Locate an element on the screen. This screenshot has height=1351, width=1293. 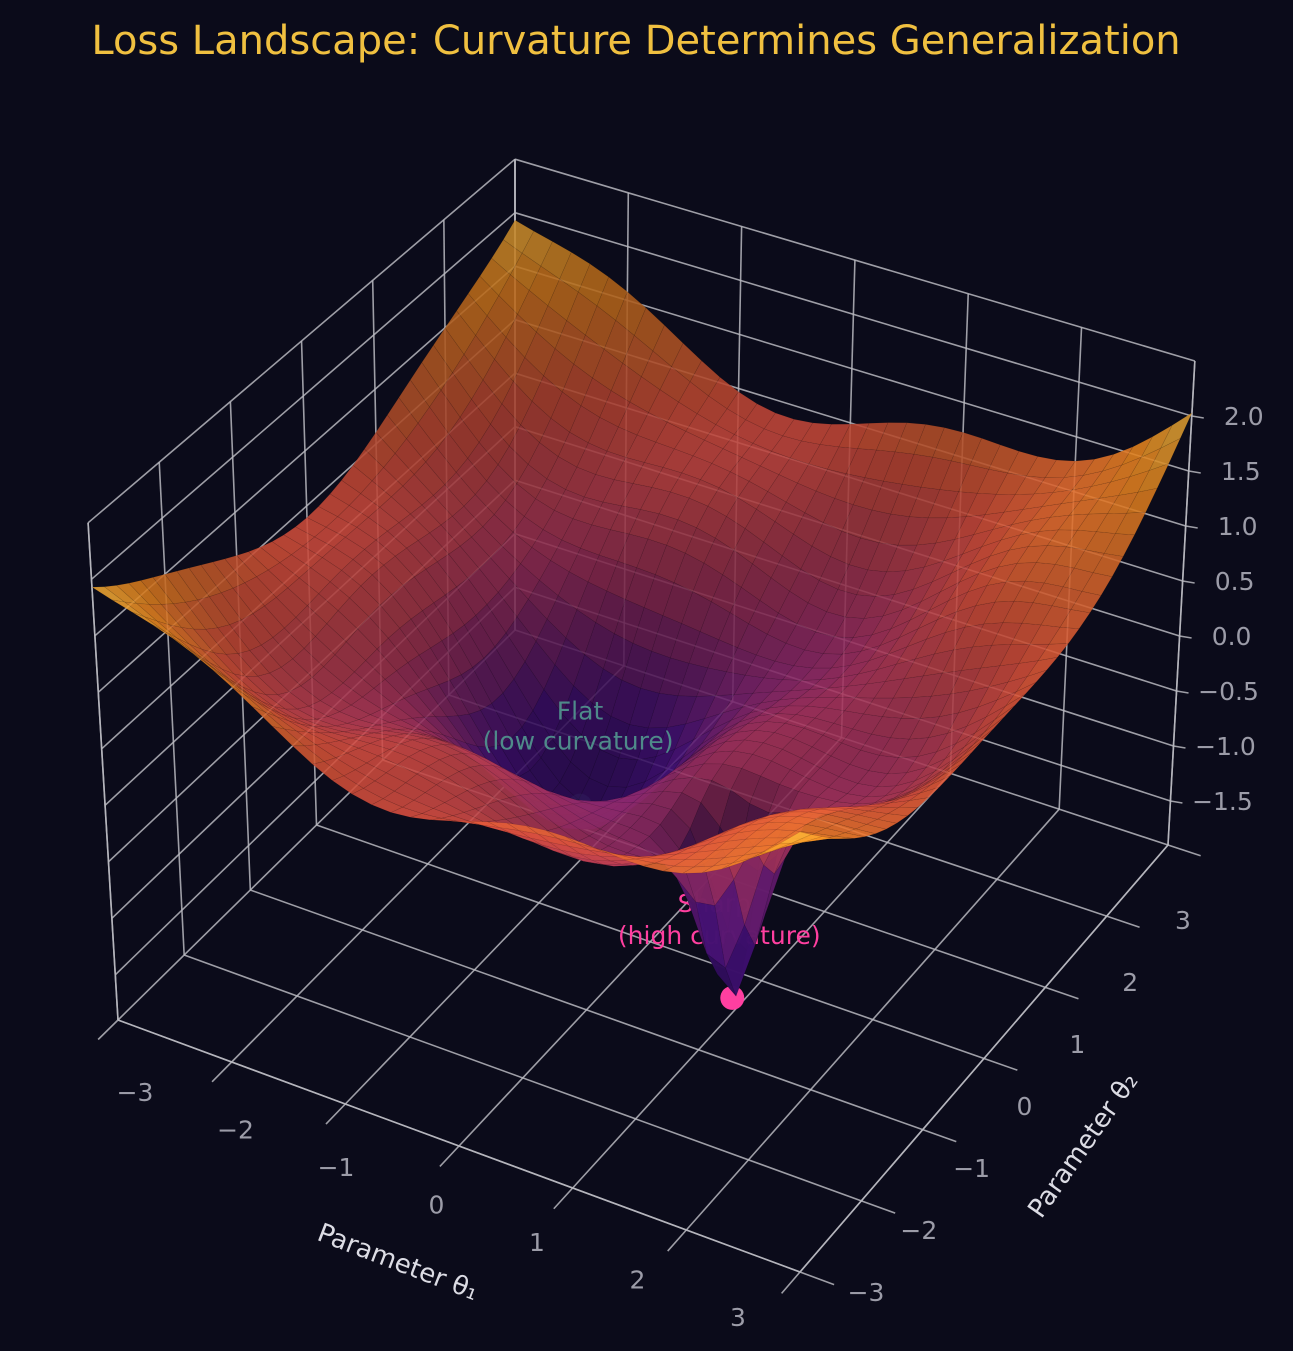
y-tick-label: −1 is located at coordinates (971, 1168).